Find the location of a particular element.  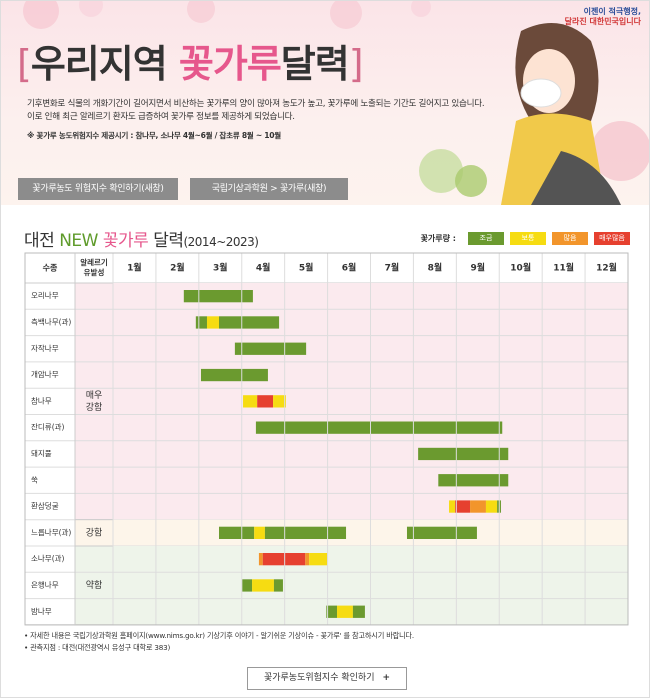

group-bg is located at coordinates (351, 532).